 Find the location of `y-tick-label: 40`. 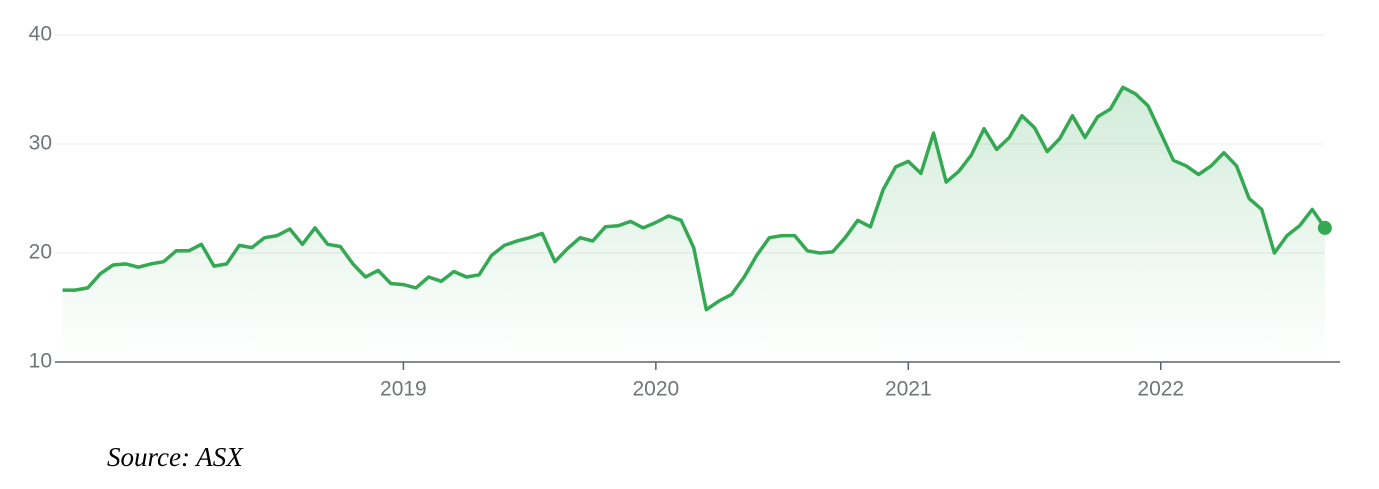

y-tick-label: 40 is located at coordinates (40, 34).